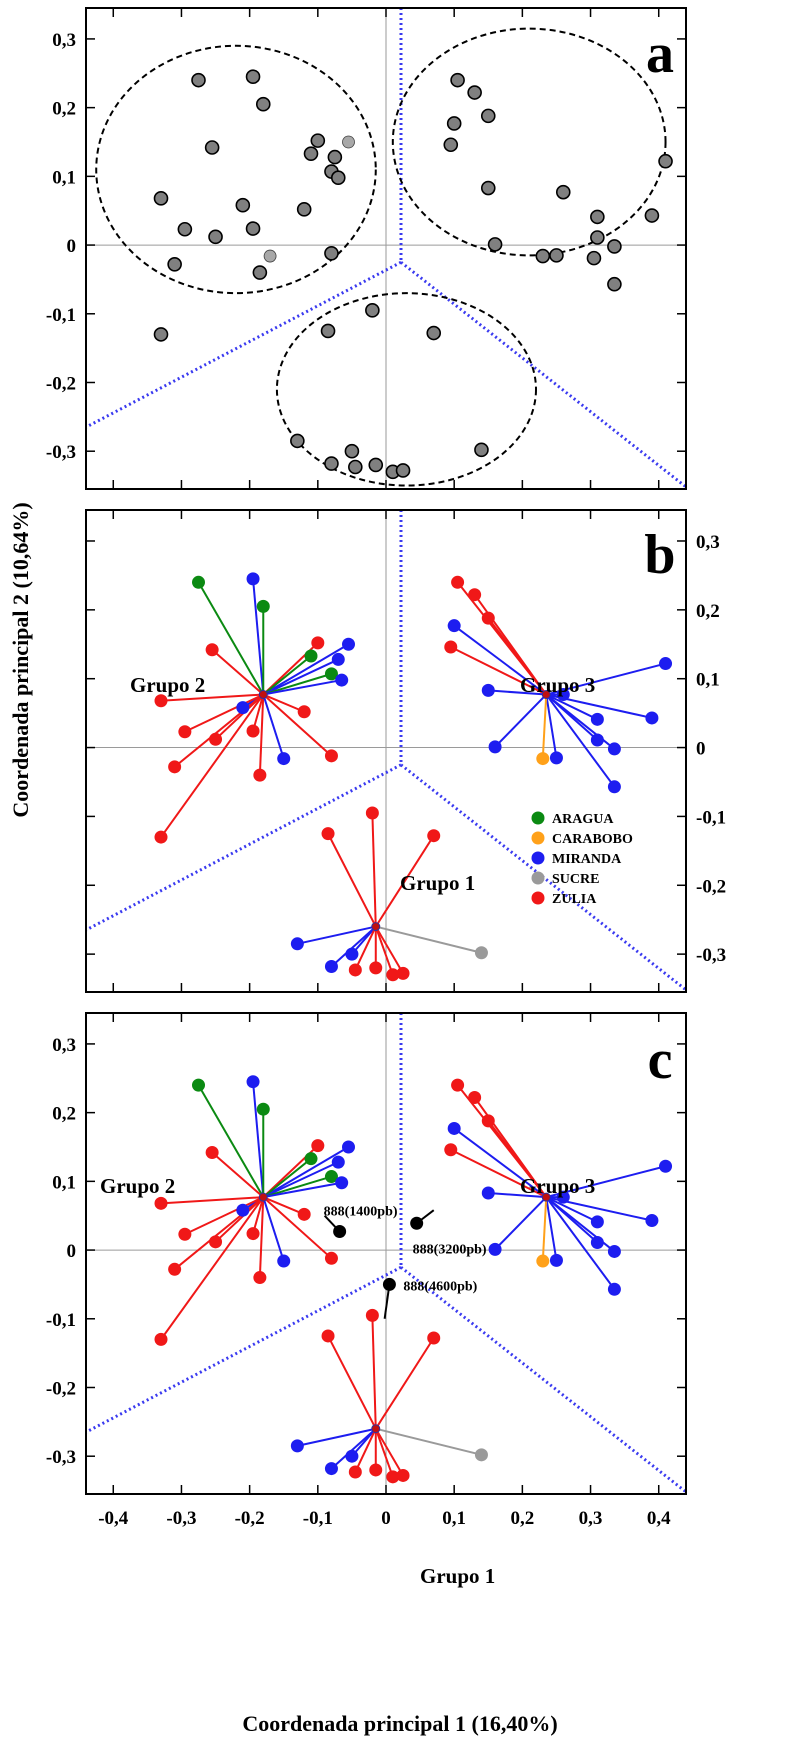  I want to click on legend-label: ARAGUA, so click(583, 819).